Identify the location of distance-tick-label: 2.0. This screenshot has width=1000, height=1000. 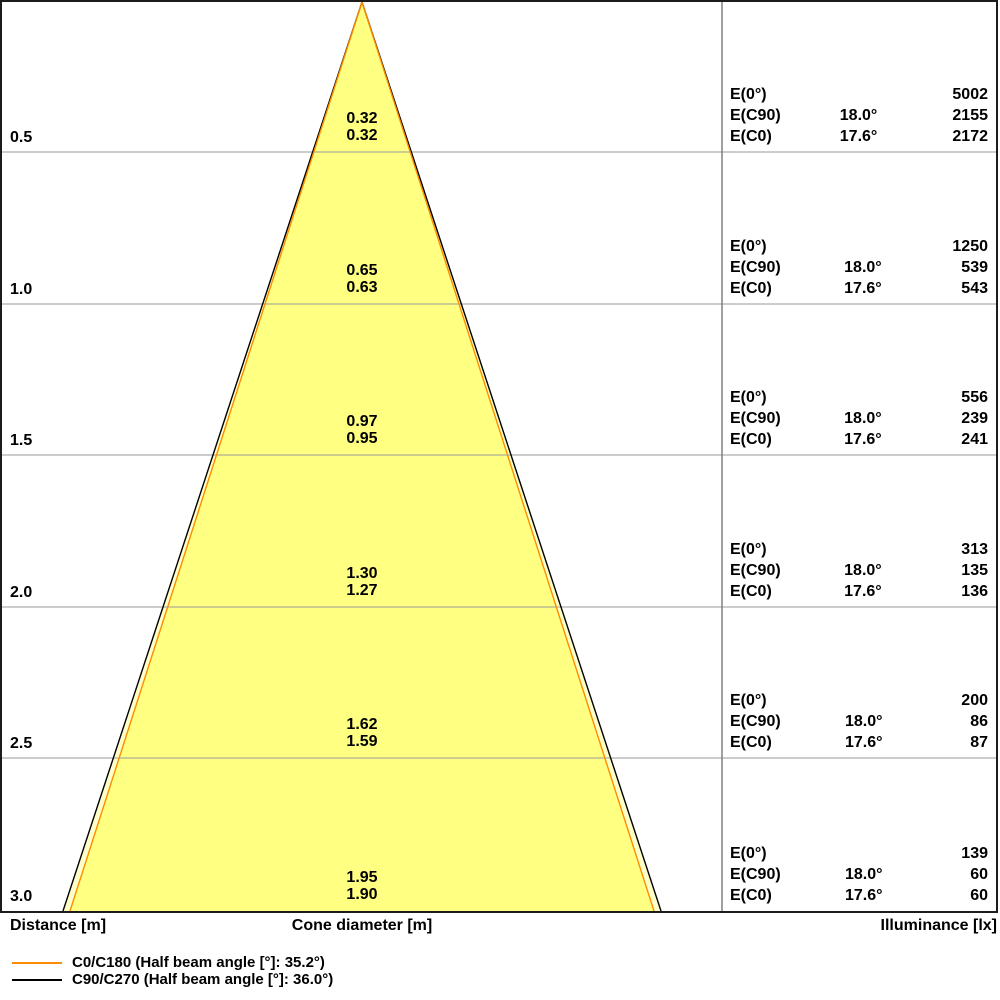
(21, 592).